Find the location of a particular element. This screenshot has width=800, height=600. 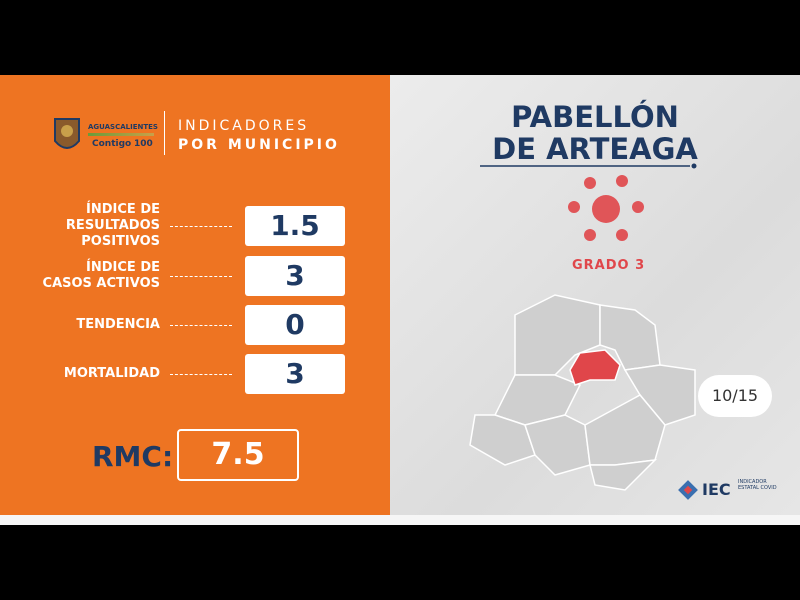

grade-label: GRADO 3 is located at coordinates (609, 265).